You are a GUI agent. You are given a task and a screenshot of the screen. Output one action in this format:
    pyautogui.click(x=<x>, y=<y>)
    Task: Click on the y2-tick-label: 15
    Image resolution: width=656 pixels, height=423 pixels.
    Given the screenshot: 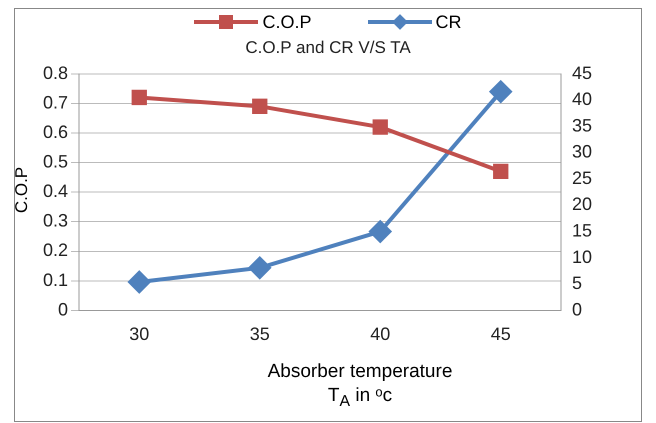 What is the action you would take?
    pyautogui.click(x=582, y=230)
    